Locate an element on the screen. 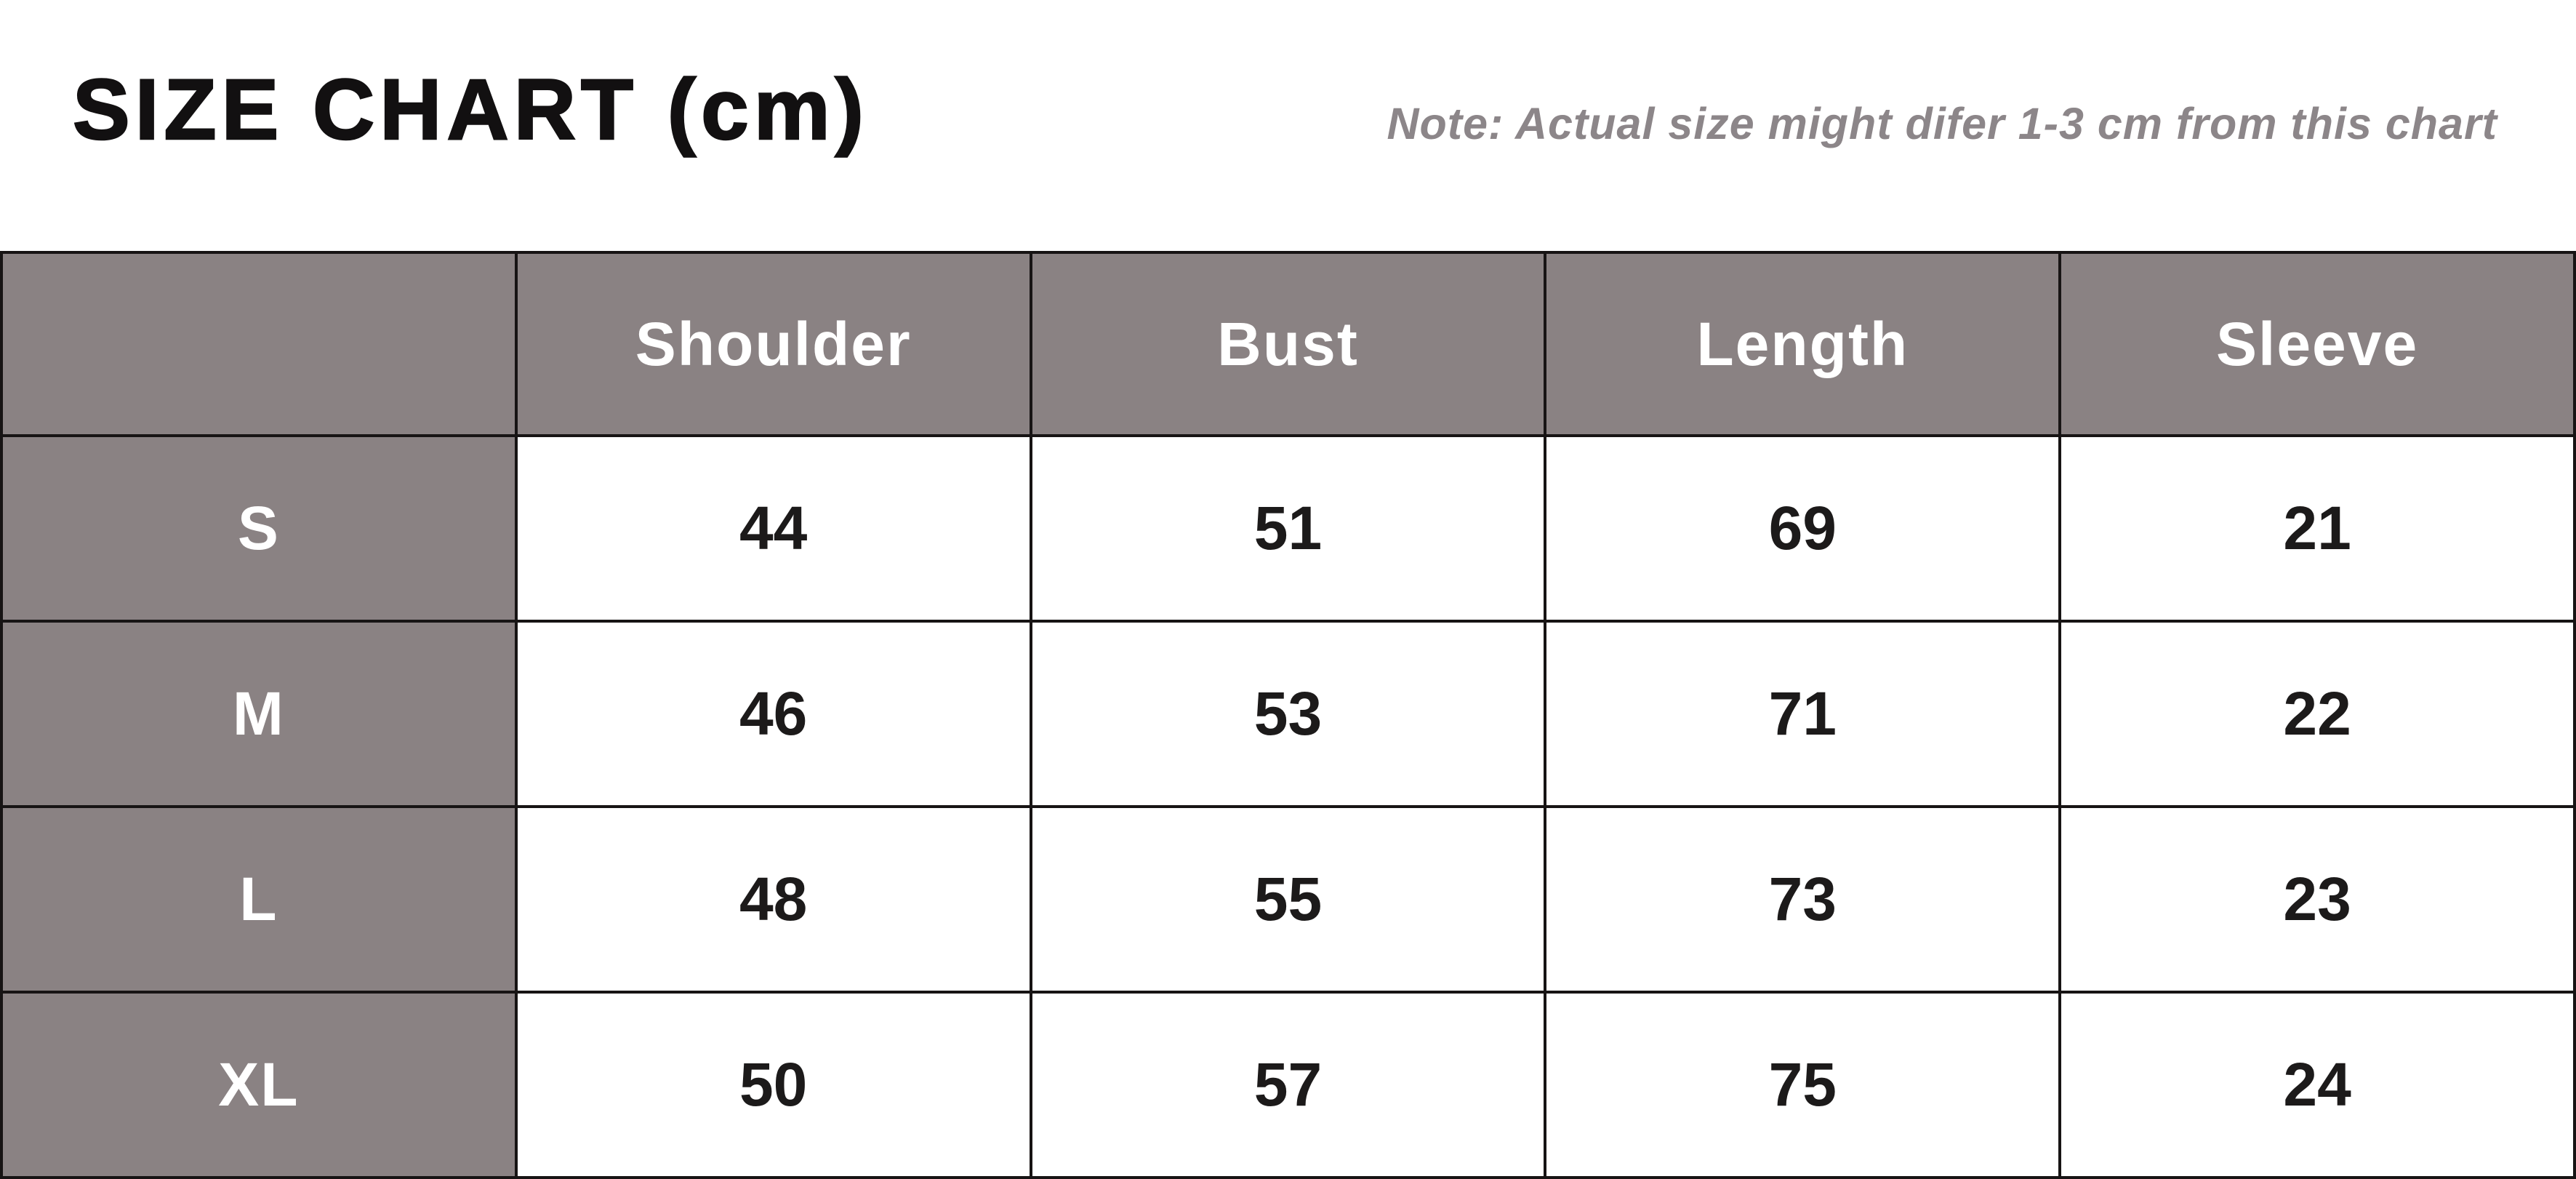 The image size is (2576, 1179). cell-m-sleeve: 22 is located at coordinates (2317, 714).